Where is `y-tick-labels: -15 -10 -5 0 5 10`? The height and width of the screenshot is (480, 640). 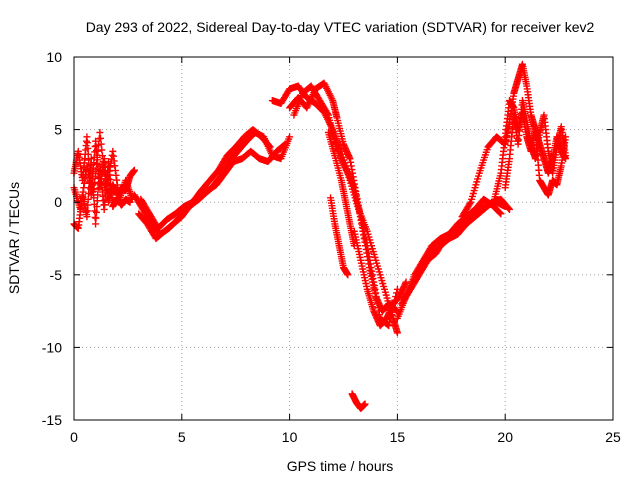 y-tick-labels: -15 -10 -5 0 5 10 is located at coordinates (52, 238).